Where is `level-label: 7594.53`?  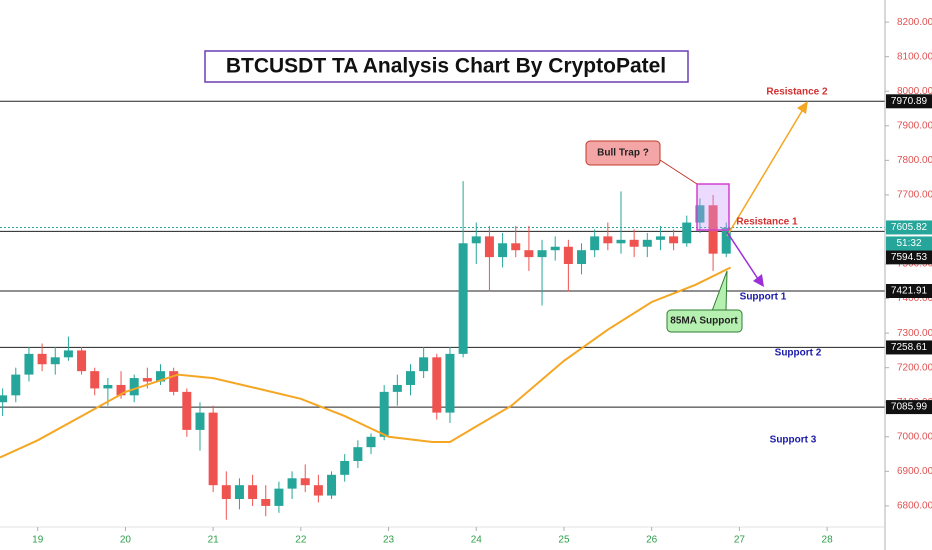 level-label: 7594.53 is located at coordinates (909, 257).